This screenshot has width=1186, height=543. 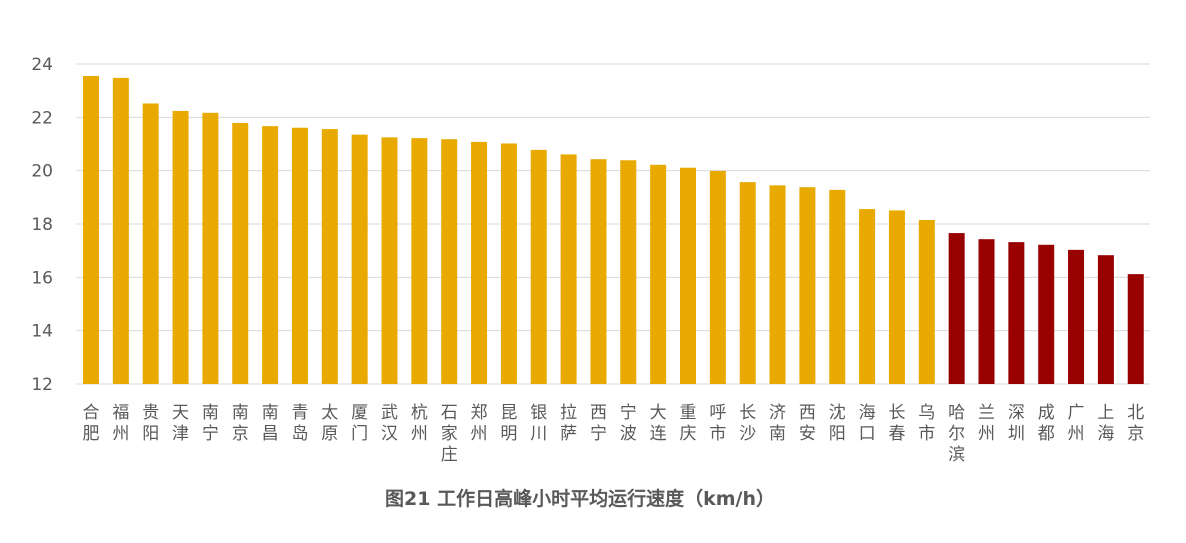 What do you see at coordinates (479, 423) in the screenshot?
I see `x-tick-label: 郑州` at bounding box center [479, 423].